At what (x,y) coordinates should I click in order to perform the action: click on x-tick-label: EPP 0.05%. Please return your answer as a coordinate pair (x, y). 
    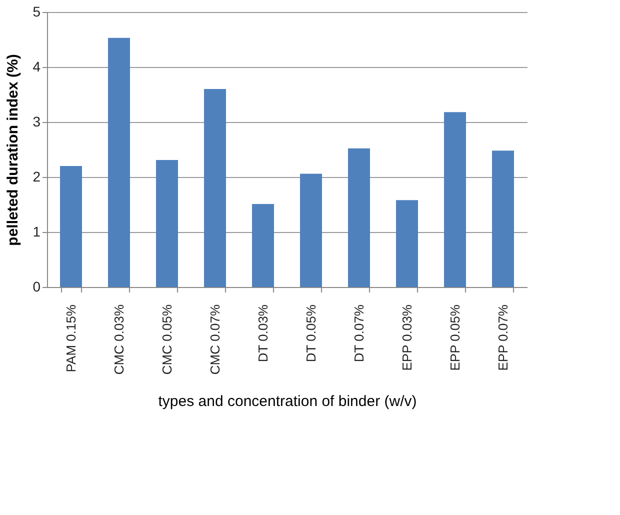
    Looking at the image, I should click on (455, 337).